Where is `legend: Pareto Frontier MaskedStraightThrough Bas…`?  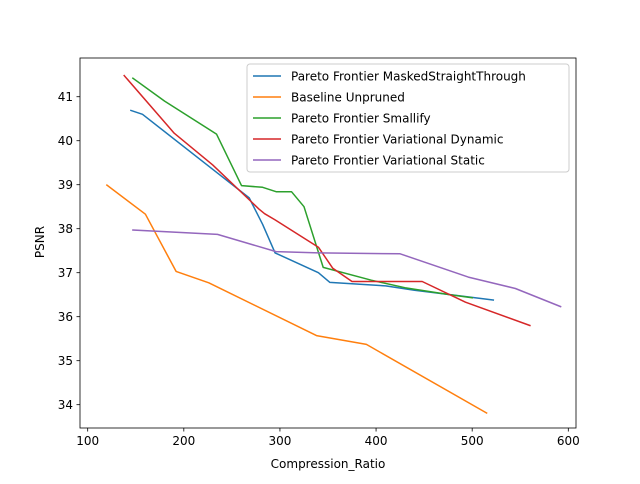 legend: Pareto Frontier MaskedStraightThrough Bas… is located at coordinates (408, 118).